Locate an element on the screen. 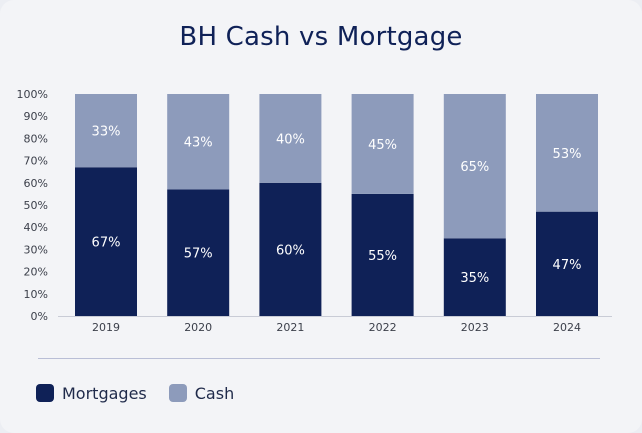  data-label-cash: 40% is located at coordinates (290, 139).